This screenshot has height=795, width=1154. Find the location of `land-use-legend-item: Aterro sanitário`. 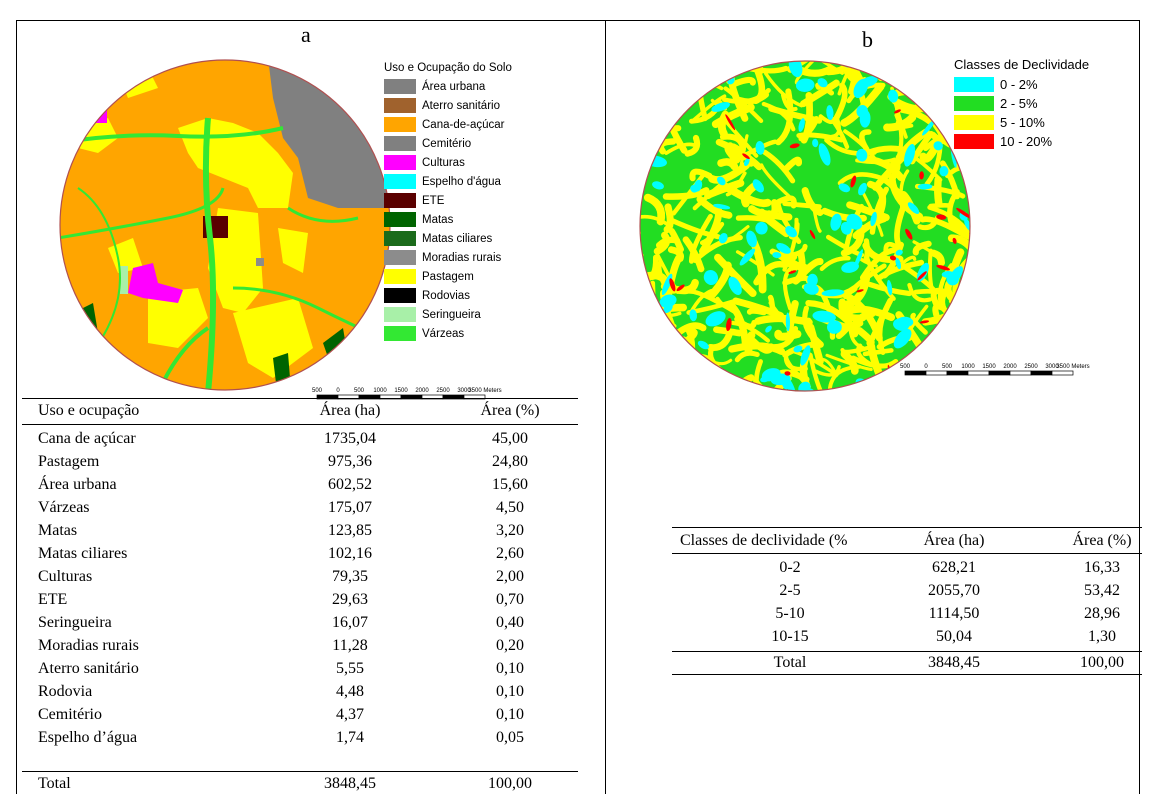

land-use-legend-item: Aterro sanitário is located at coordinates (448, 105).